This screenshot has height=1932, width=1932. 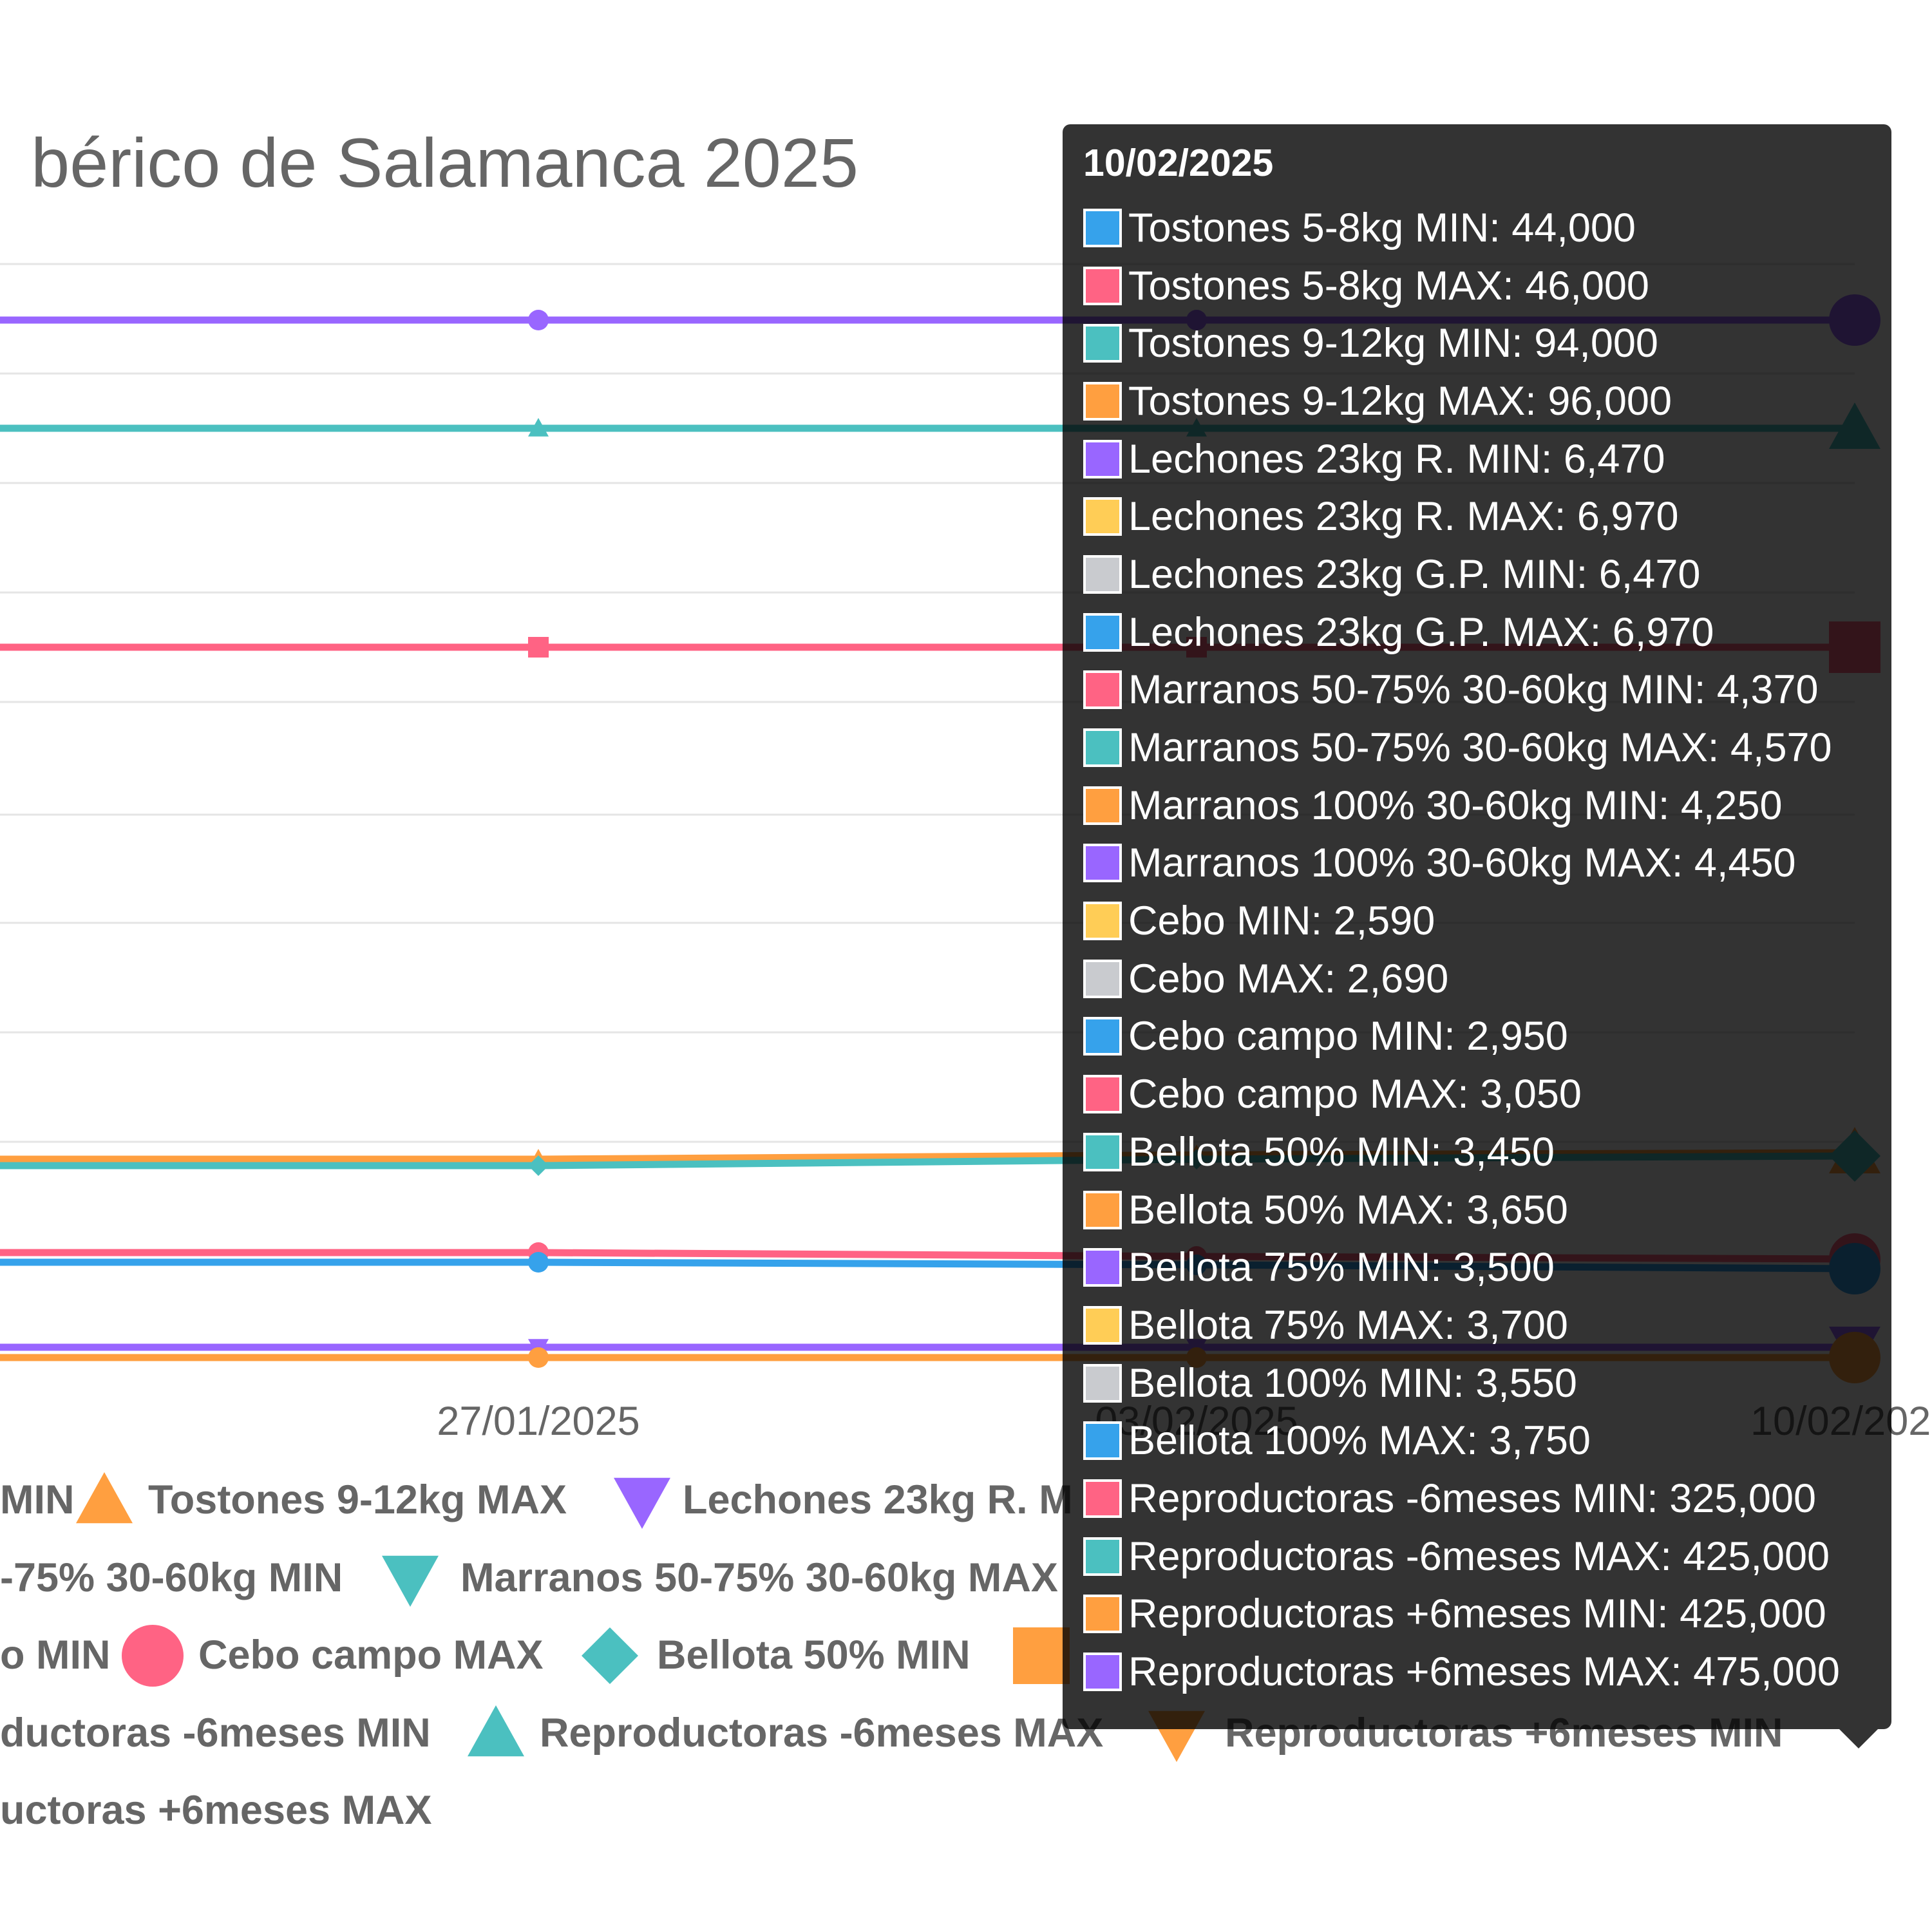 I want to click on tooltip-row: Bellota 75% MAX: 3,700, so click(x=1477, y=1325).